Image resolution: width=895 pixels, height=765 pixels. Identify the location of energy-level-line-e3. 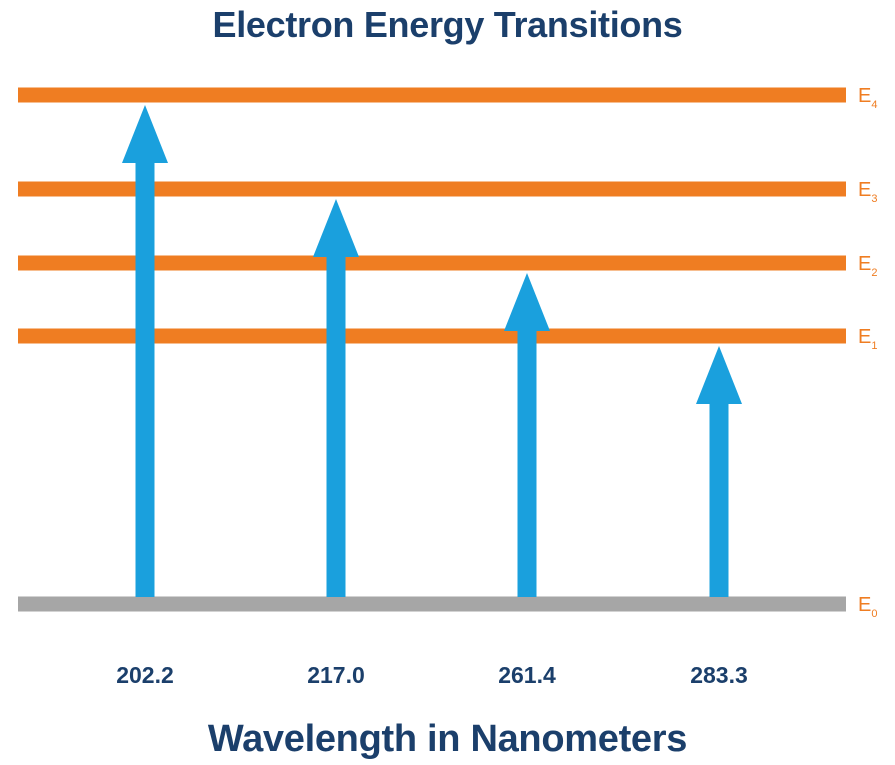
(432, 189).